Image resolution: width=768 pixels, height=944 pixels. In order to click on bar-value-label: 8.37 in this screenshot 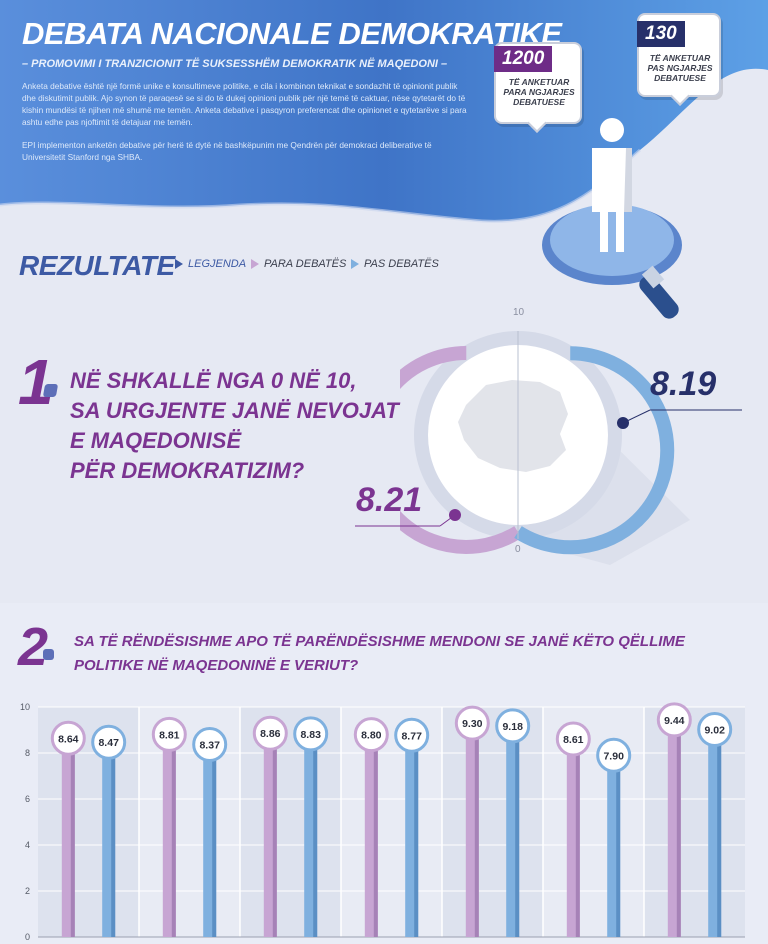, I will do `click(209, 745)`.